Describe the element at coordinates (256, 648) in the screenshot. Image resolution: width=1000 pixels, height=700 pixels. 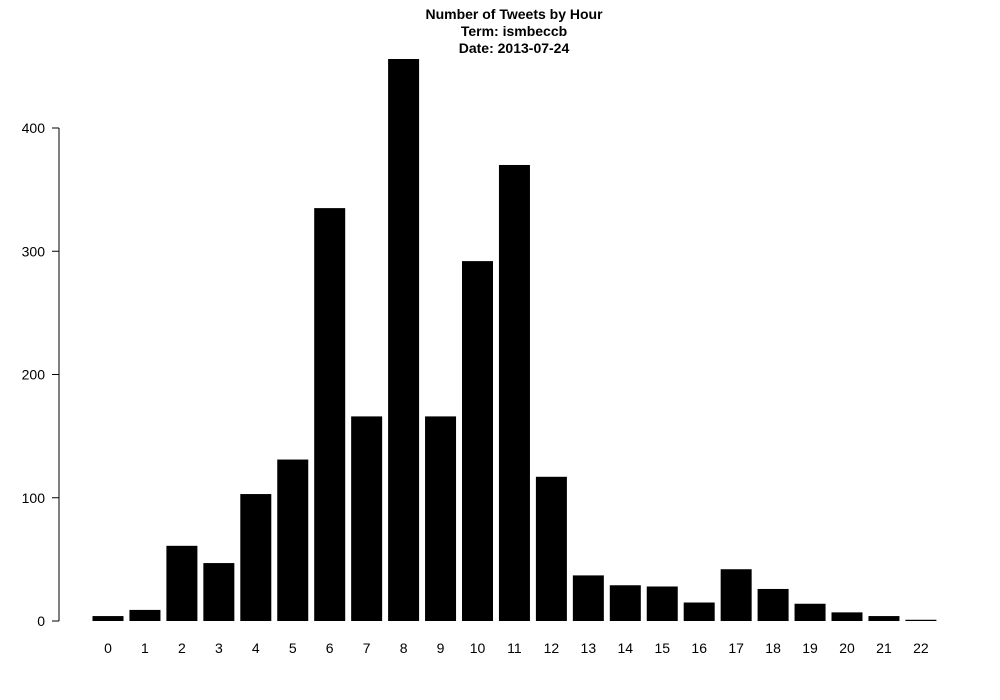
I see `x-tick-label: 4` at that location.